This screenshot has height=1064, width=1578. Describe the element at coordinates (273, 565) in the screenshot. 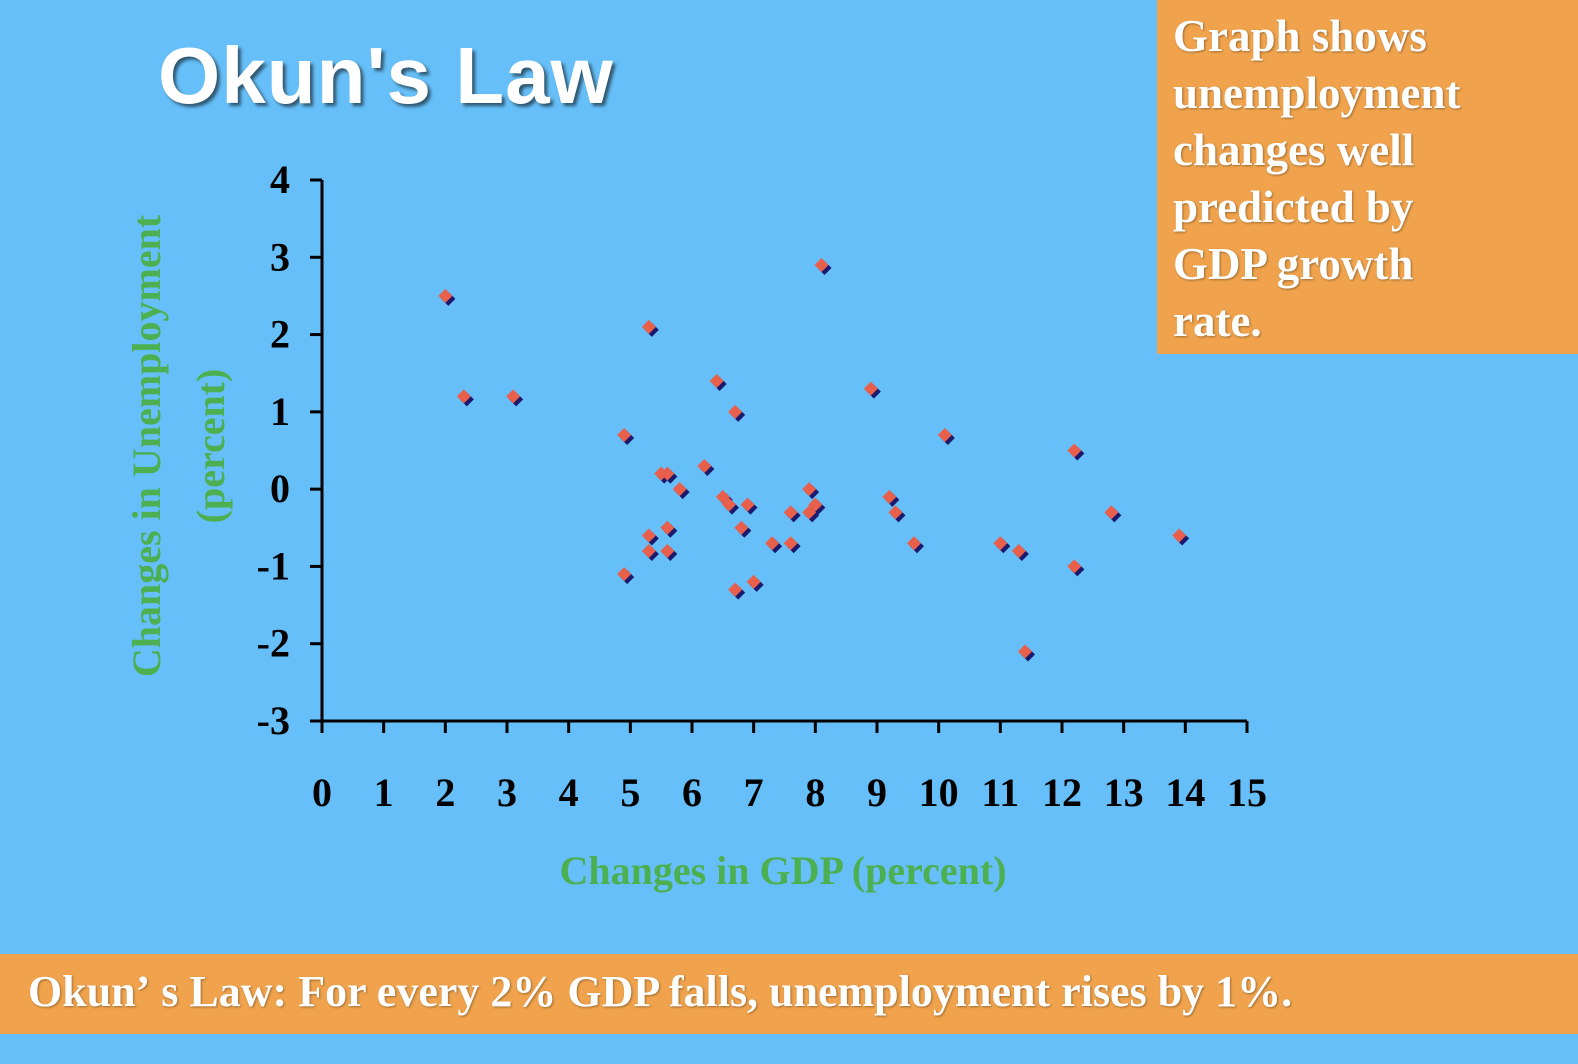

I see `y-tick-label: -1` at that location.